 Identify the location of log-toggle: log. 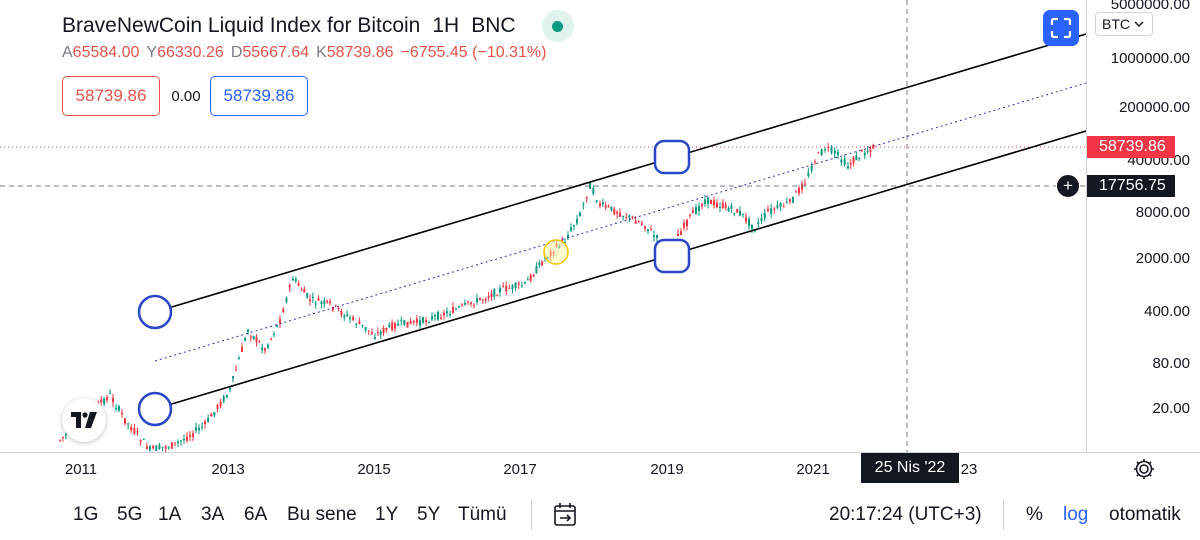
(1076, 514).